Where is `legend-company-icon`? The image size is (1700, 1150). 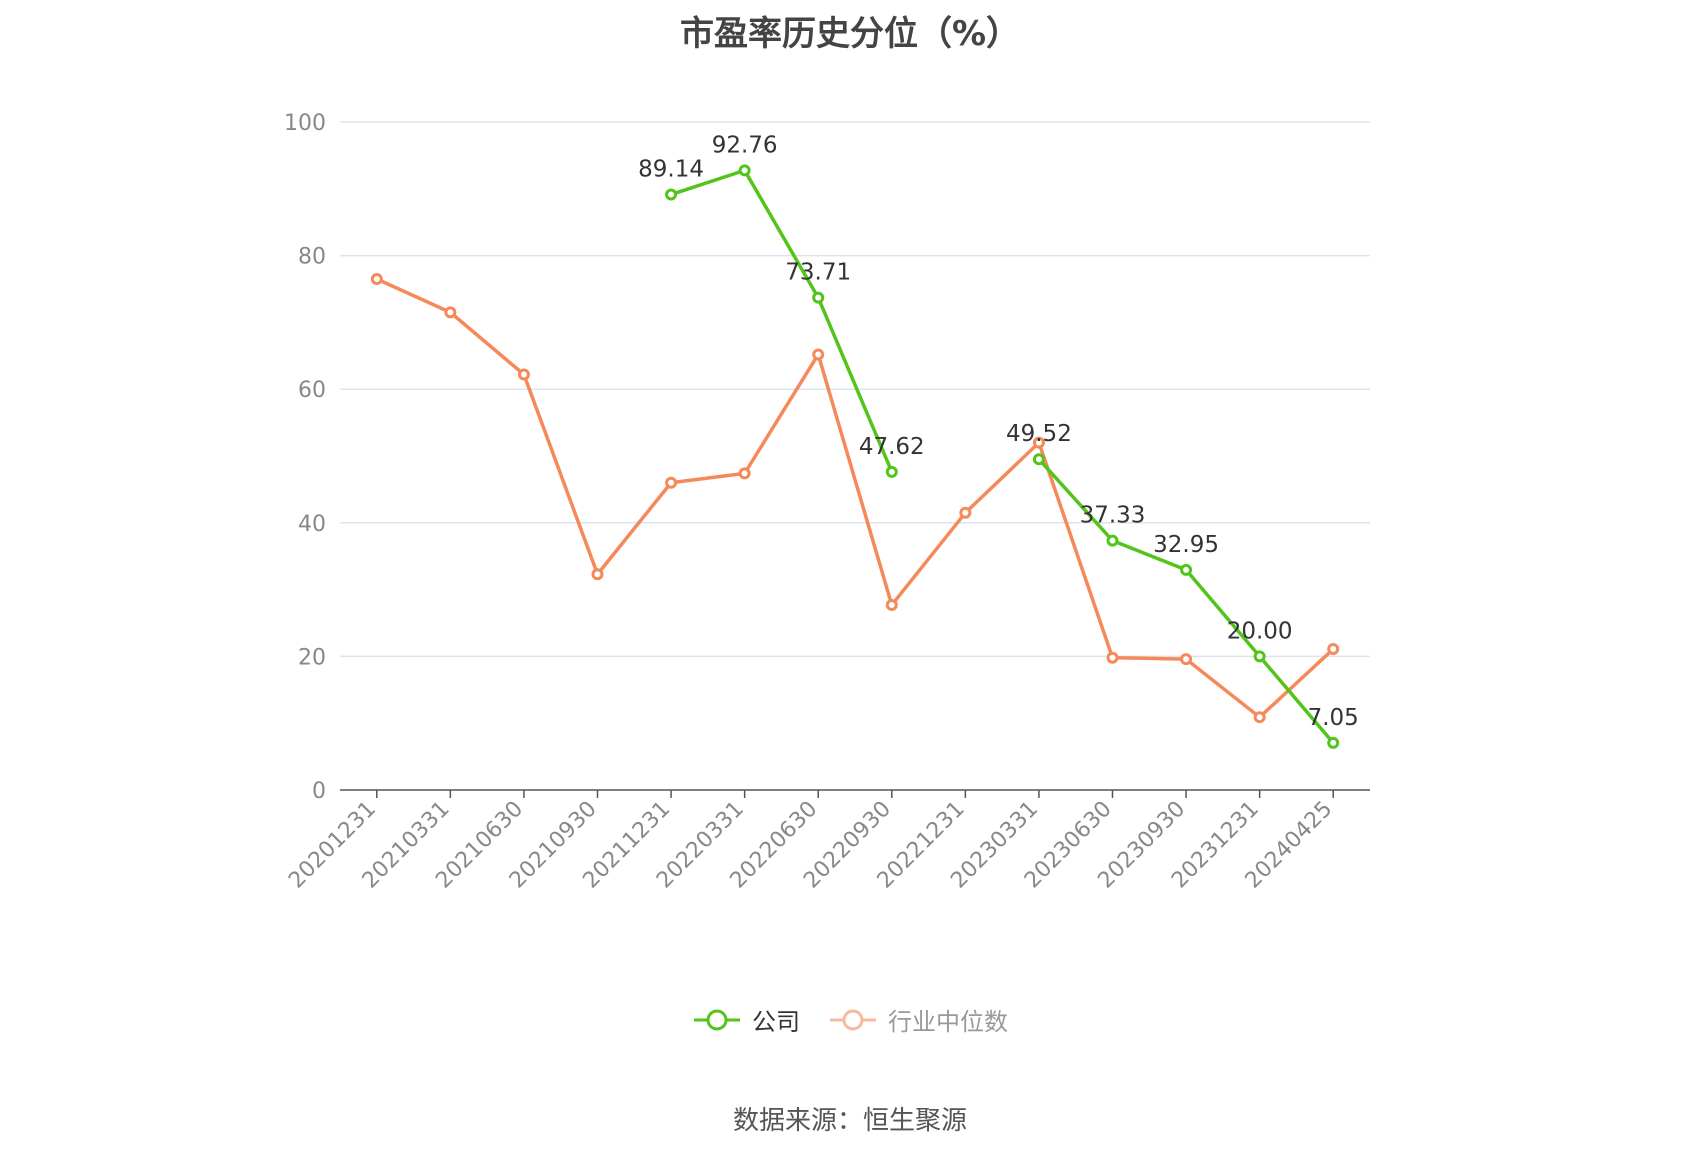
legend-company-icon is located at coordinates (717, 1019).